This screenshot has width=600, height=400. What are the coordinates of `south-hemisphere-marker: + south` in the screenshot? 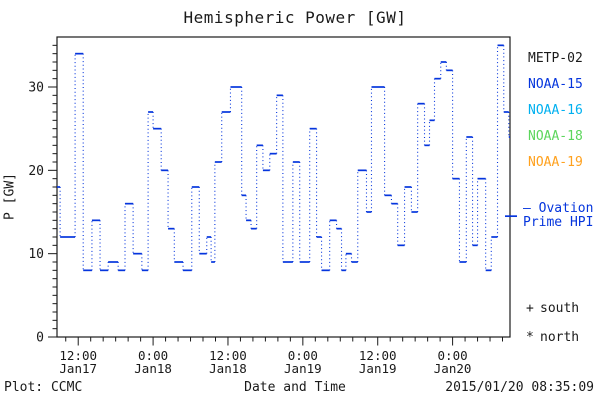 It's located at (552, 308).